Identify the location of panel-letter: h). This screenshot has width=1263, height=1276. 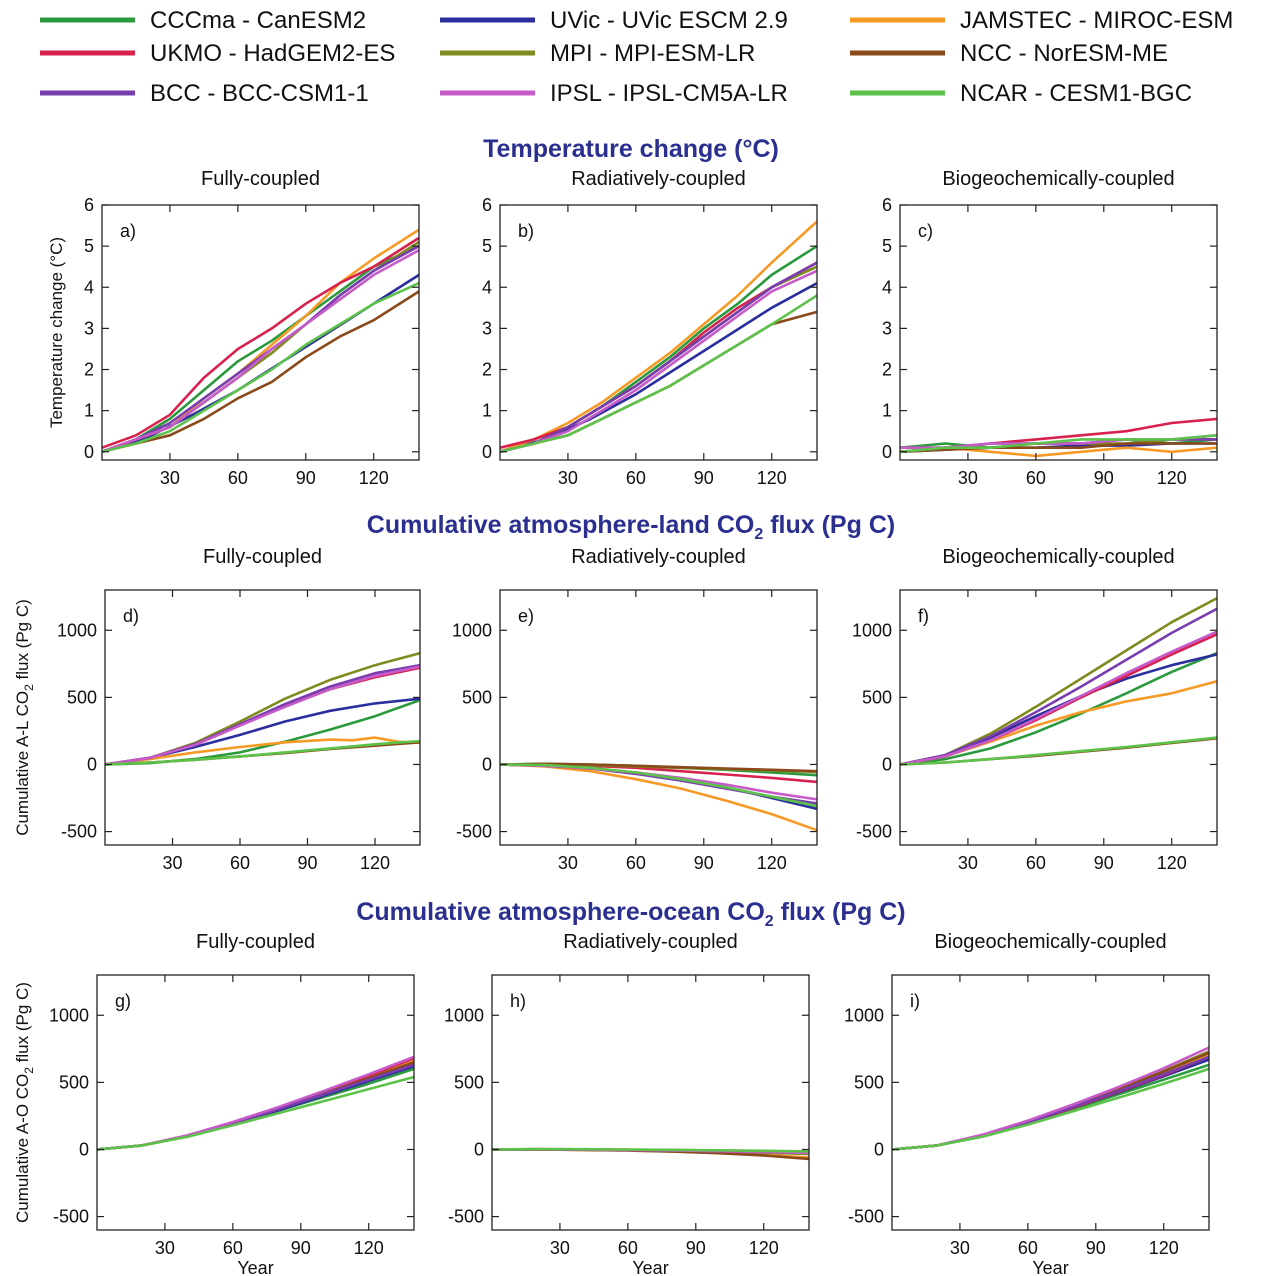
(518, 1001).